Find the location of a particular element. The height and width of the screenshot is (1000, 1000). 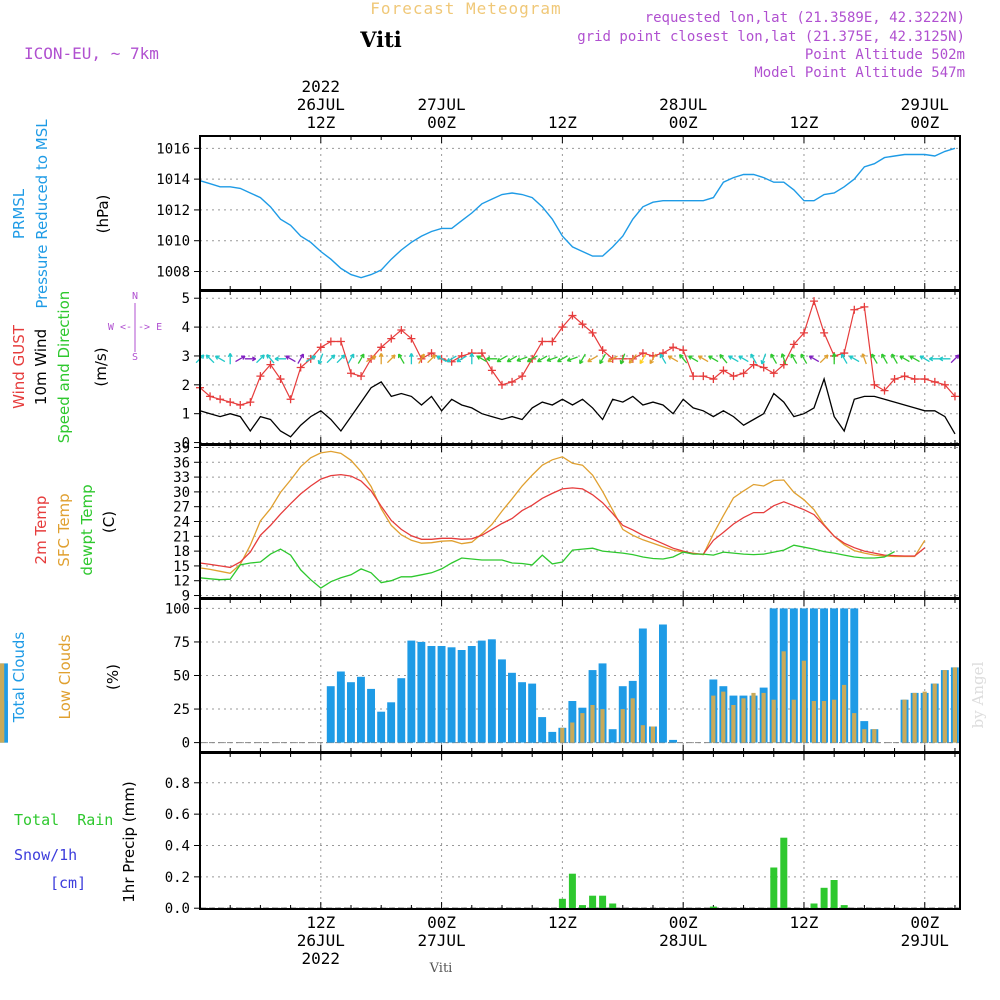

pressure-panel: 1008 1010 1012 1014 1016 is located at coordinates (558, 213).